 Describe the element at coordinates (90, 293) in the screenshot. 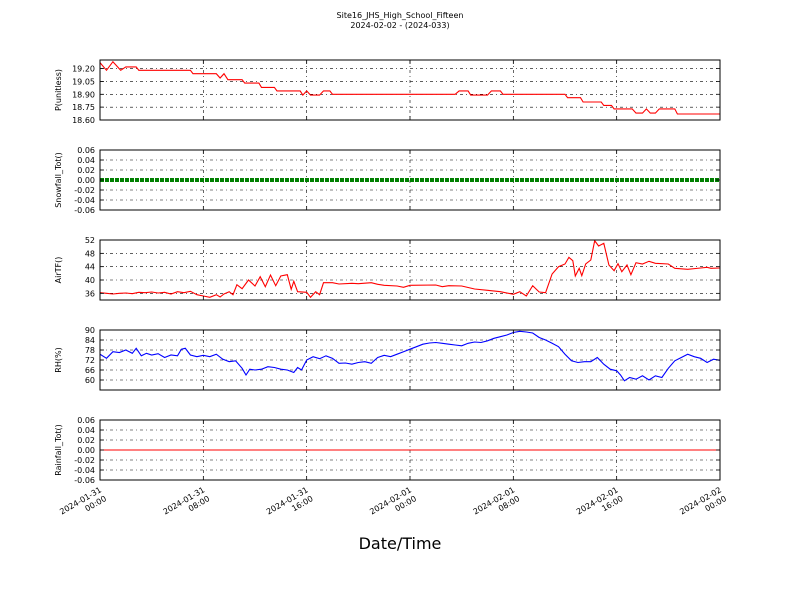

I see `y-tick-label: 36` at that location.